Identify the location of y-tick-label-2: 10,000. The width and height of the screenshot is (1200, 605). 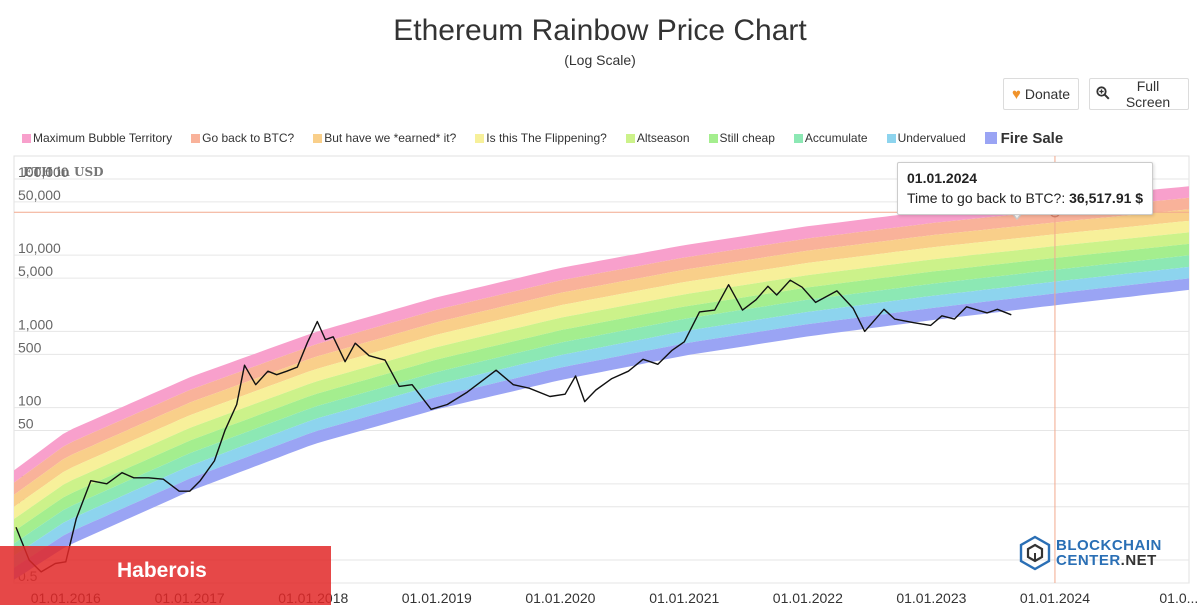
(39, 248).